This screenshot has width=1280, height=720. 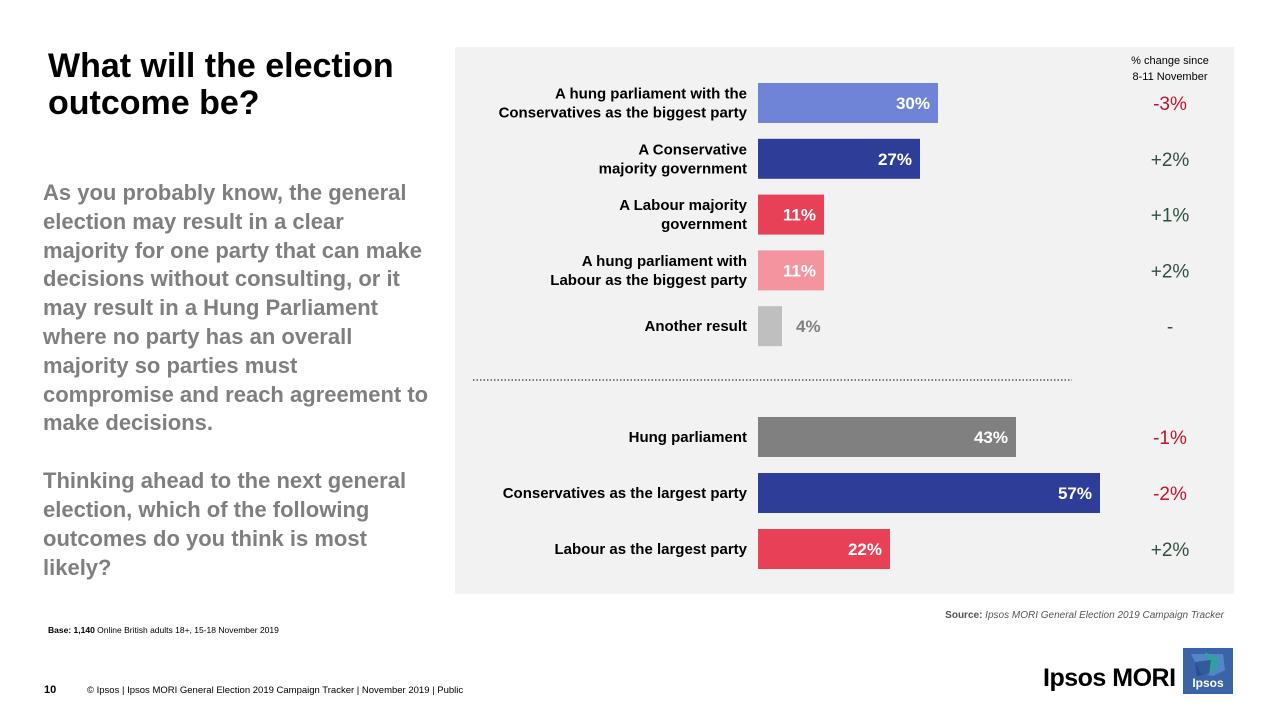 I want to click on category-label: A hung parliament with, so click(x=664, y=261).